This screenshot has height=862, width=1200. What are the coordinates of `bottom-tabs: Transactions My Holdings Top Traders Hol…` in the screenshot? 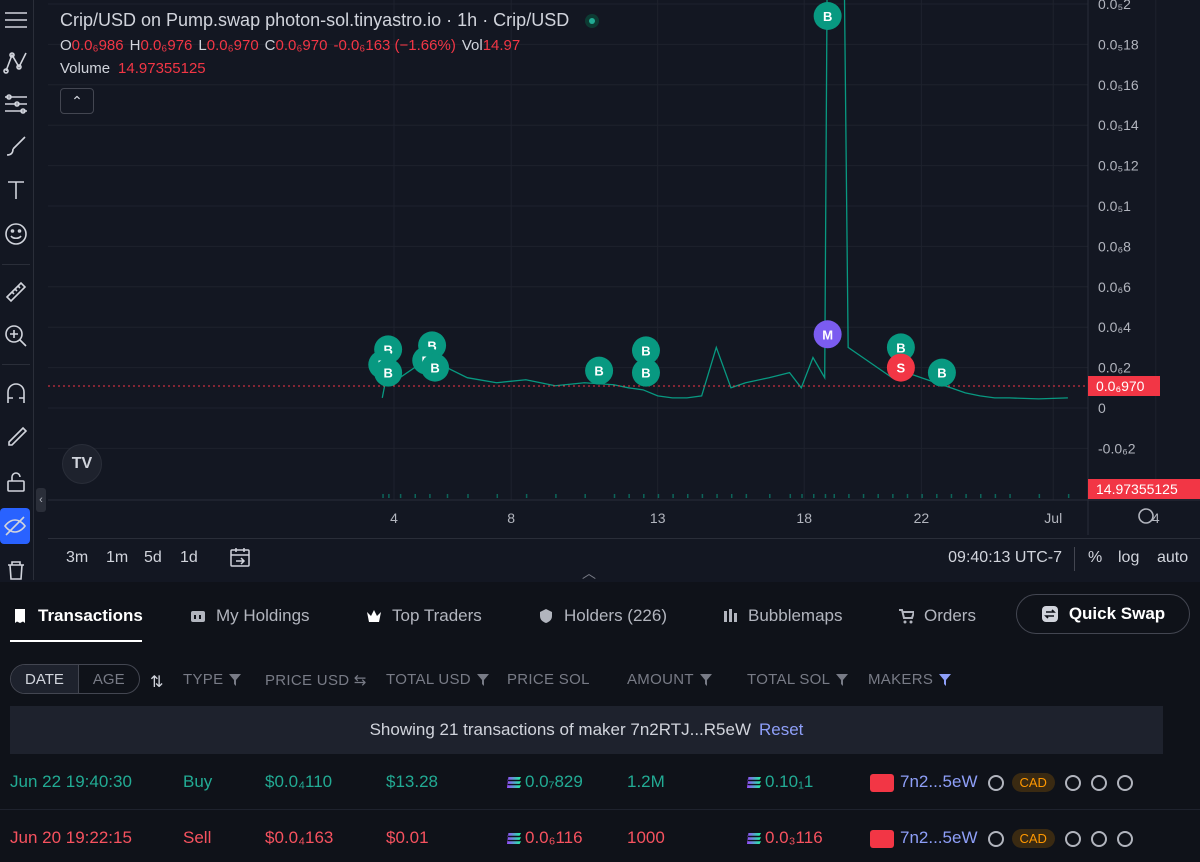 It's located at (600, 614).